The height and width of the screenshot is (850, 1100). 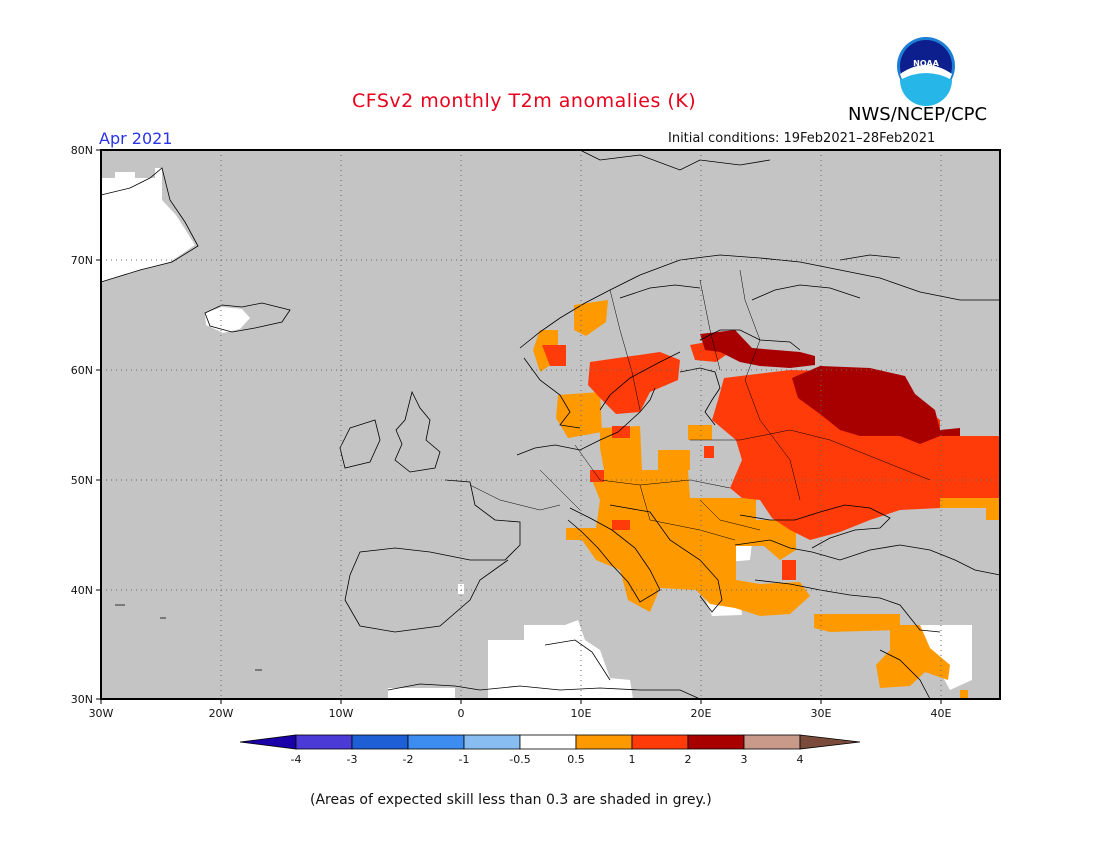 I want to click on colorbar-low-arrow, so click(x=268, y=742).